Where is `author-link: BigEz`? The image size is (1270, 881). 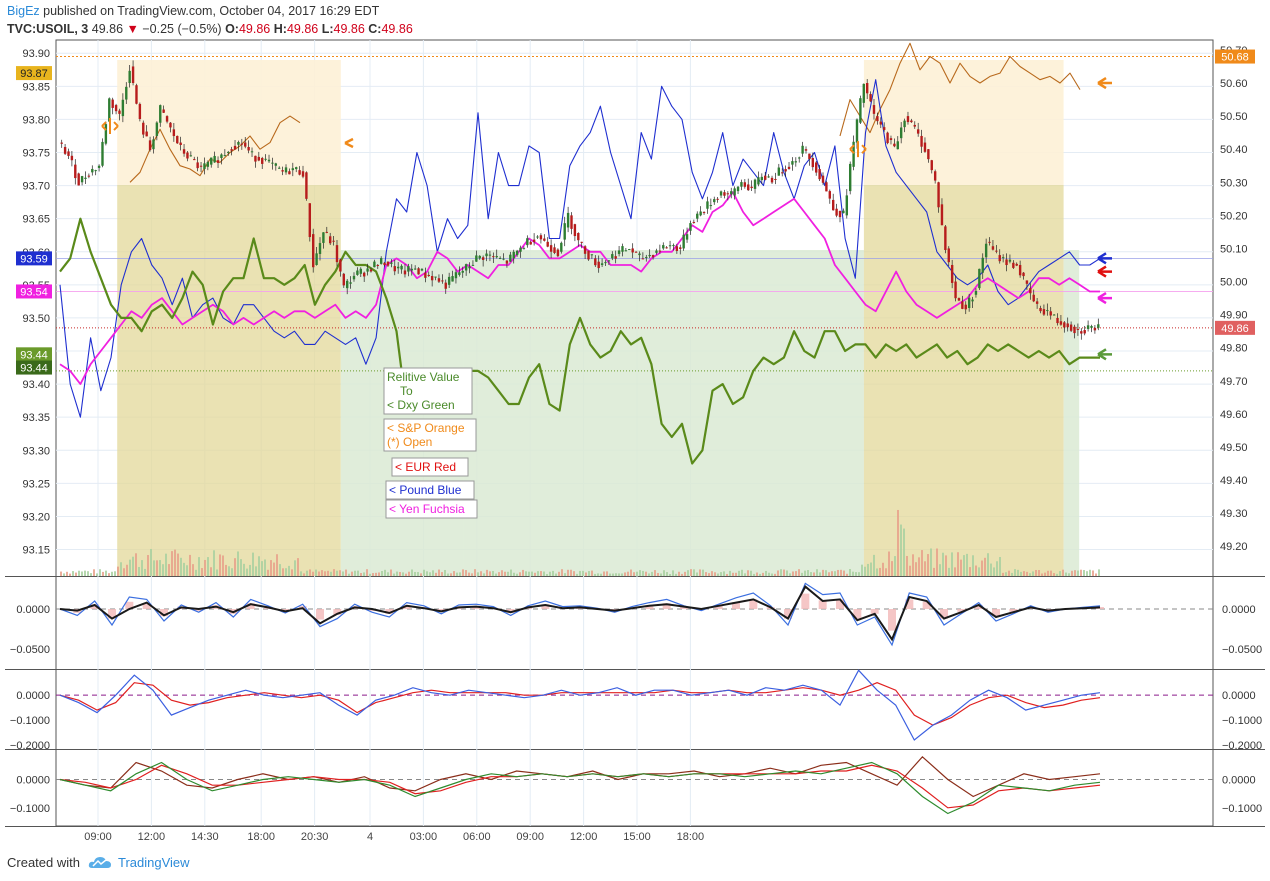
author-link: BigEz is located at coordinates (23, 11).